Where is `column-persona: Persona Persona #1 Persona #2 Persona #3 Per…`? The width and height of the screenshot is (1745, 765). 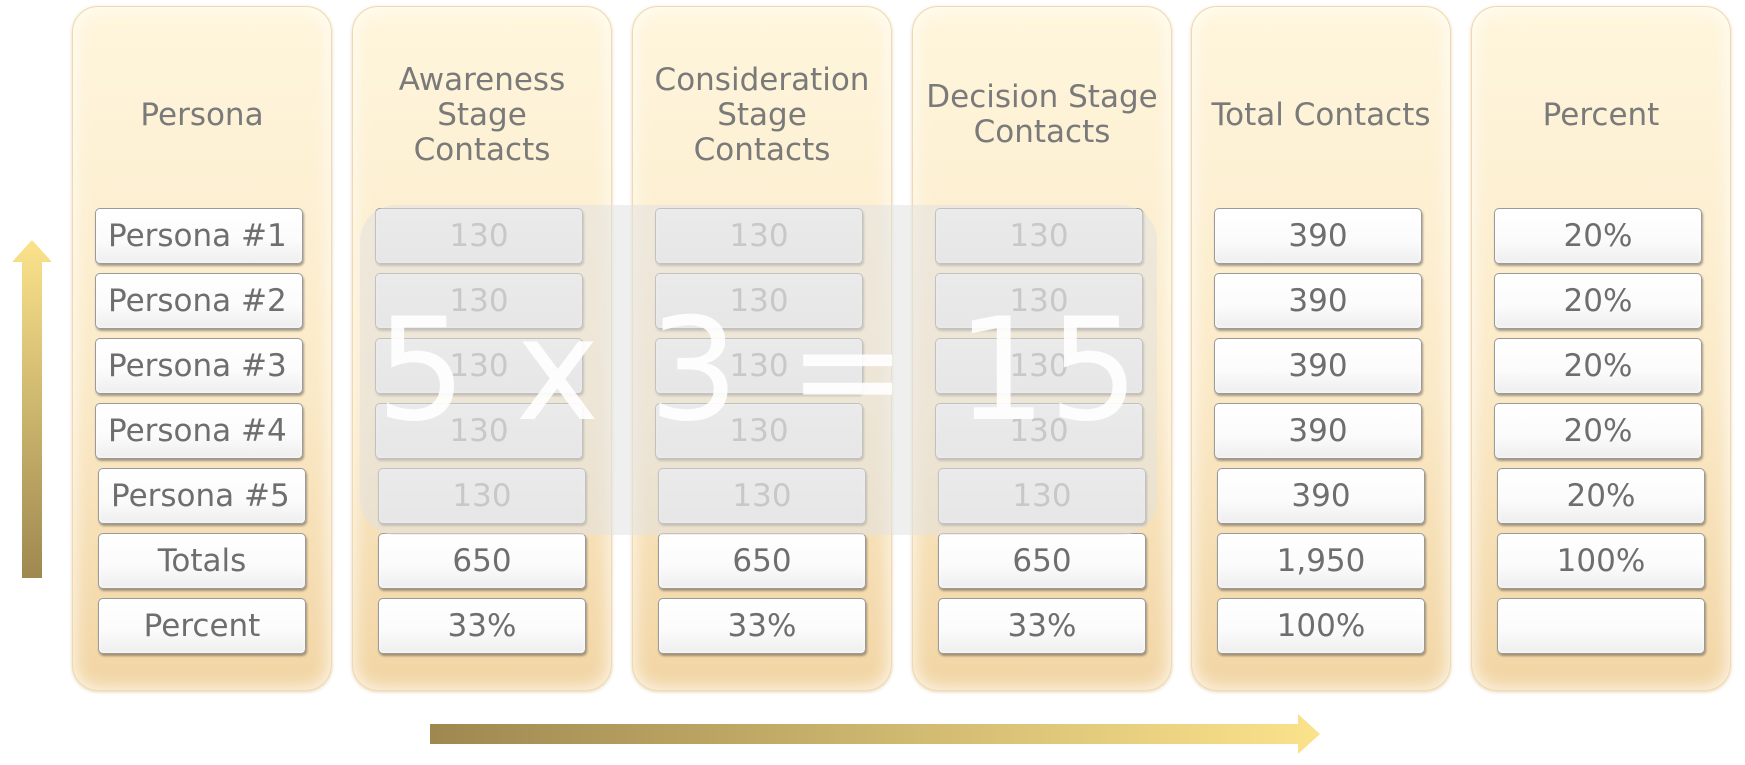 column-persona: Persona Persona #1 Persona #2 Persona #3 Per… is located at coordinates (202, 348).